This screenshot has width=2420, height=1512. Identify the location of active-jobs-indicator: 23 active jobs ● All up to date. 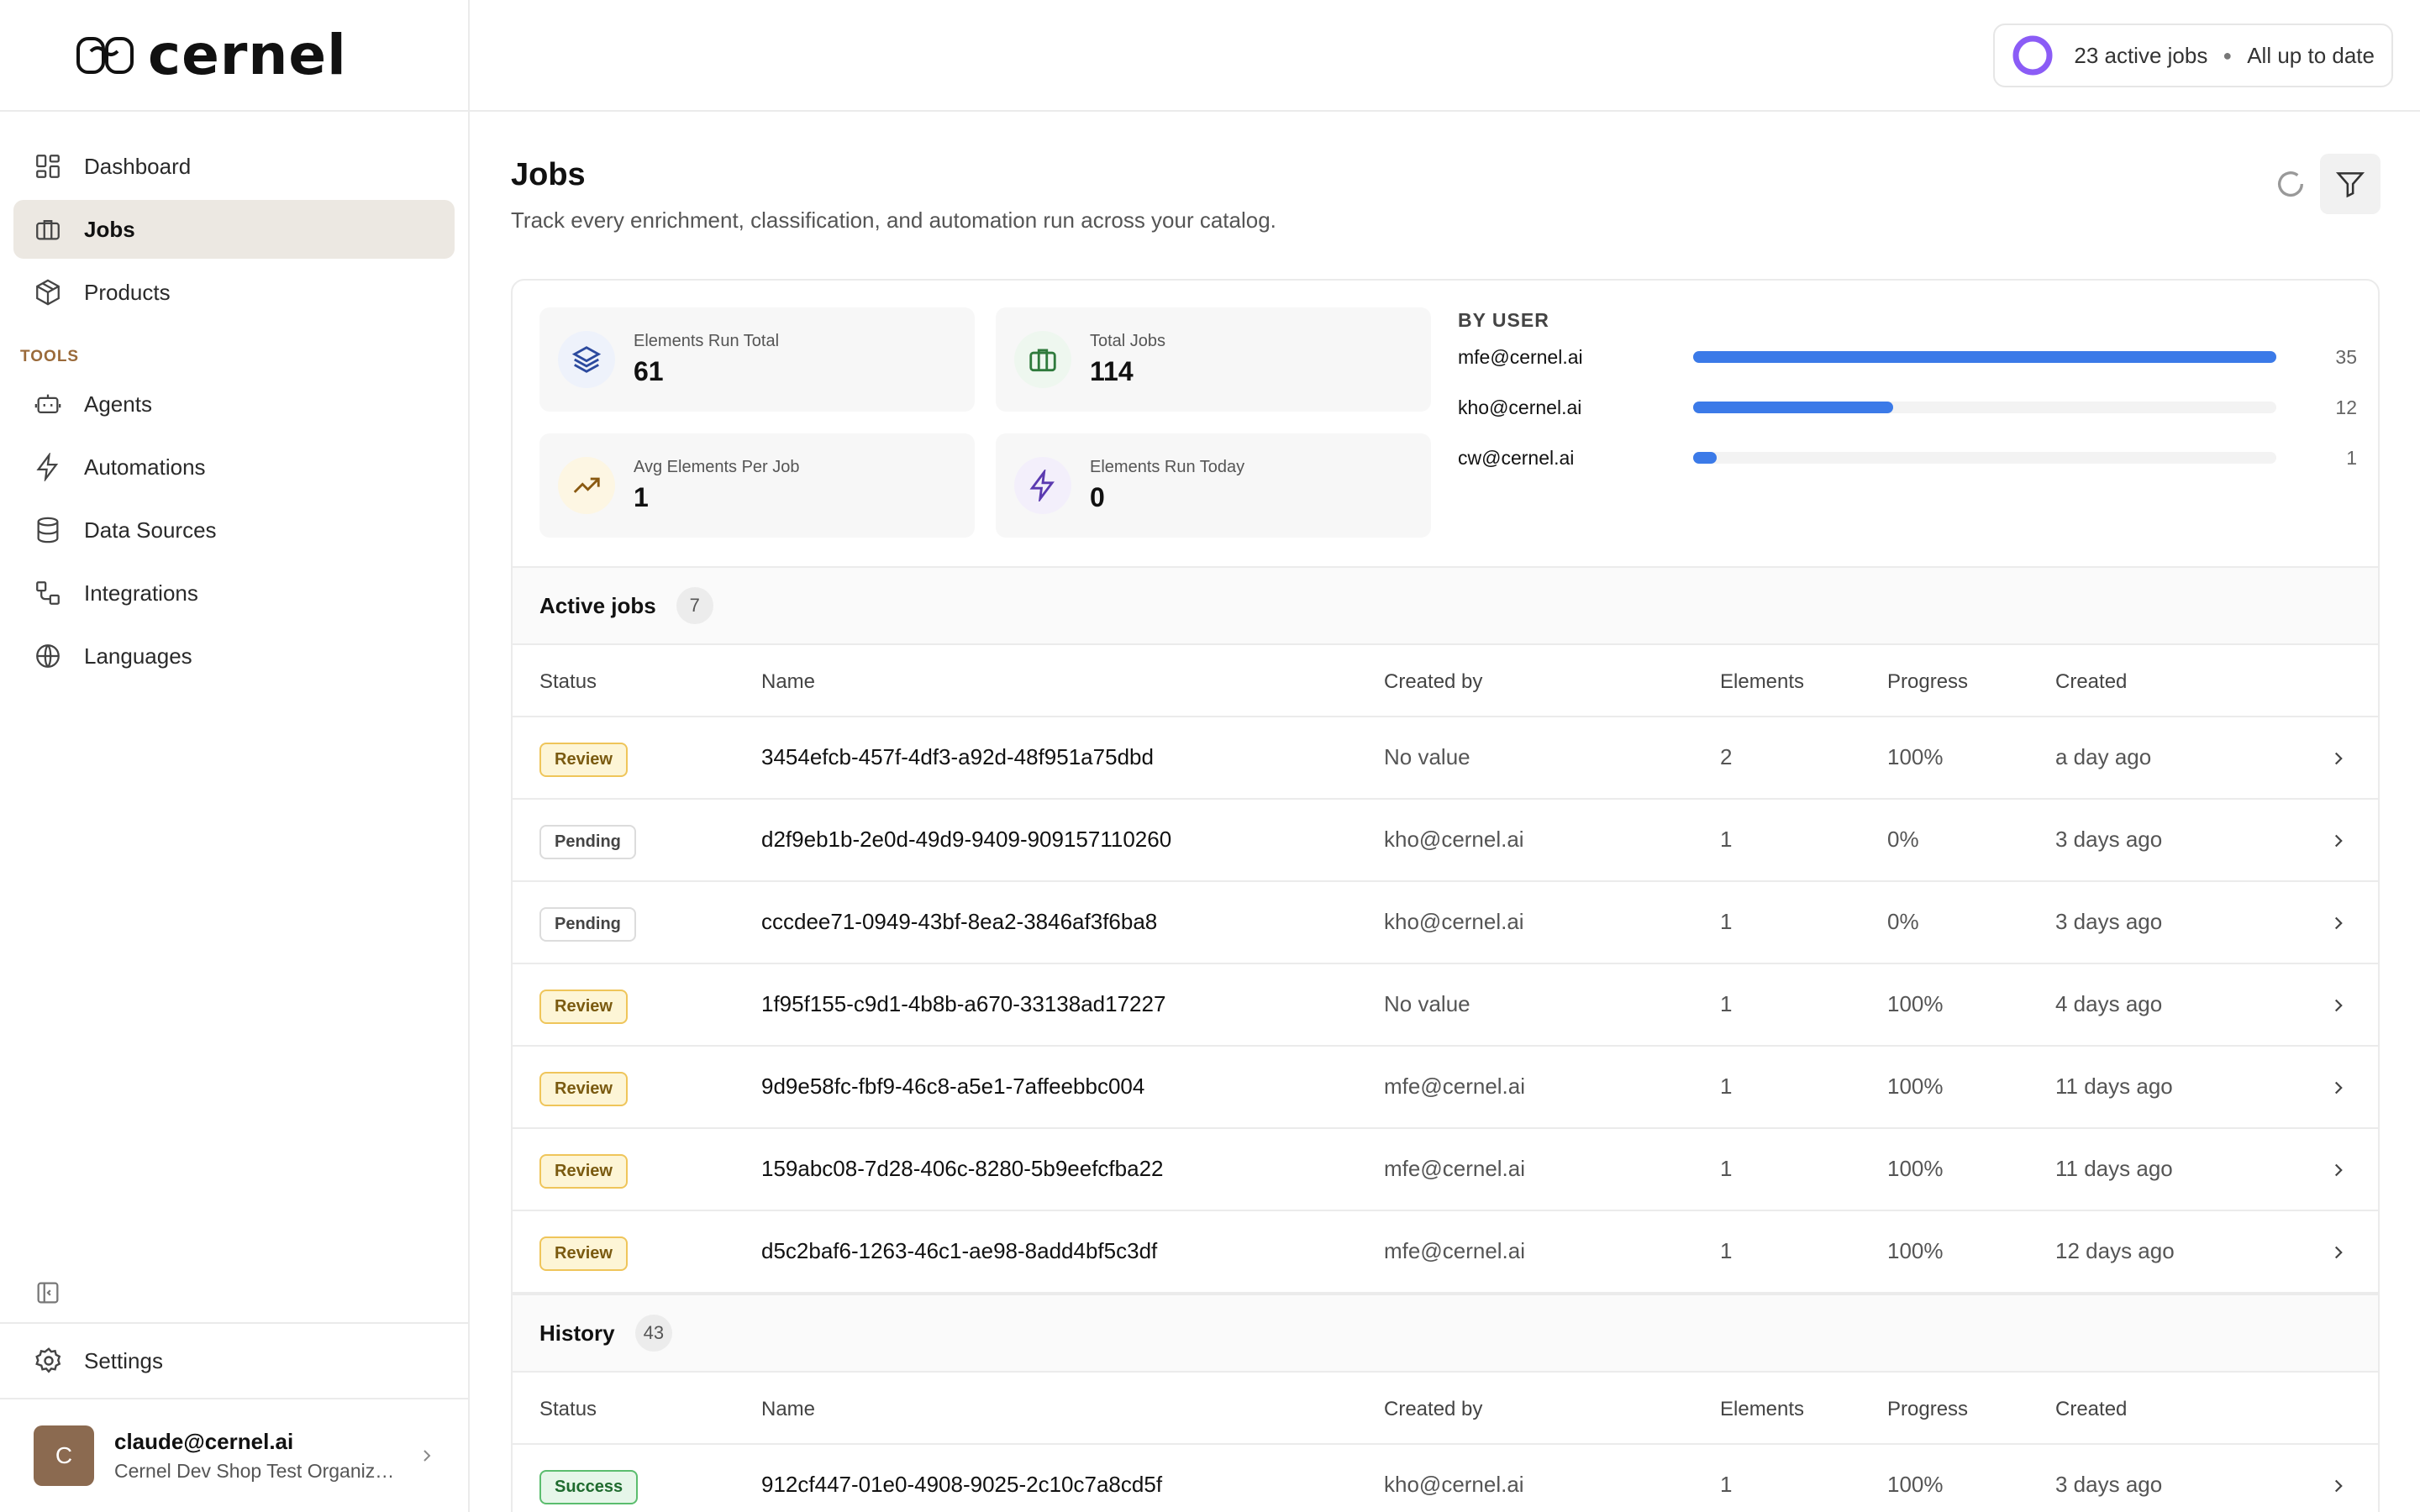
(2193, 55).